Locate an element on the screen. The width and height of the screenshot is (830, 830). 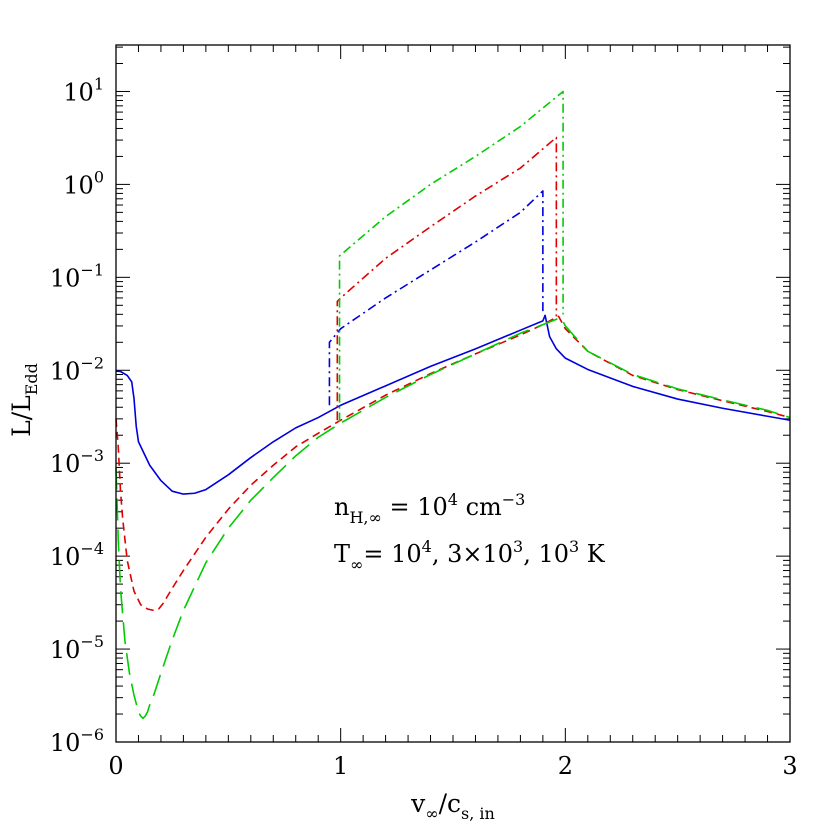
y-tick-label: 10¹ is located at coordinates (83, 90).